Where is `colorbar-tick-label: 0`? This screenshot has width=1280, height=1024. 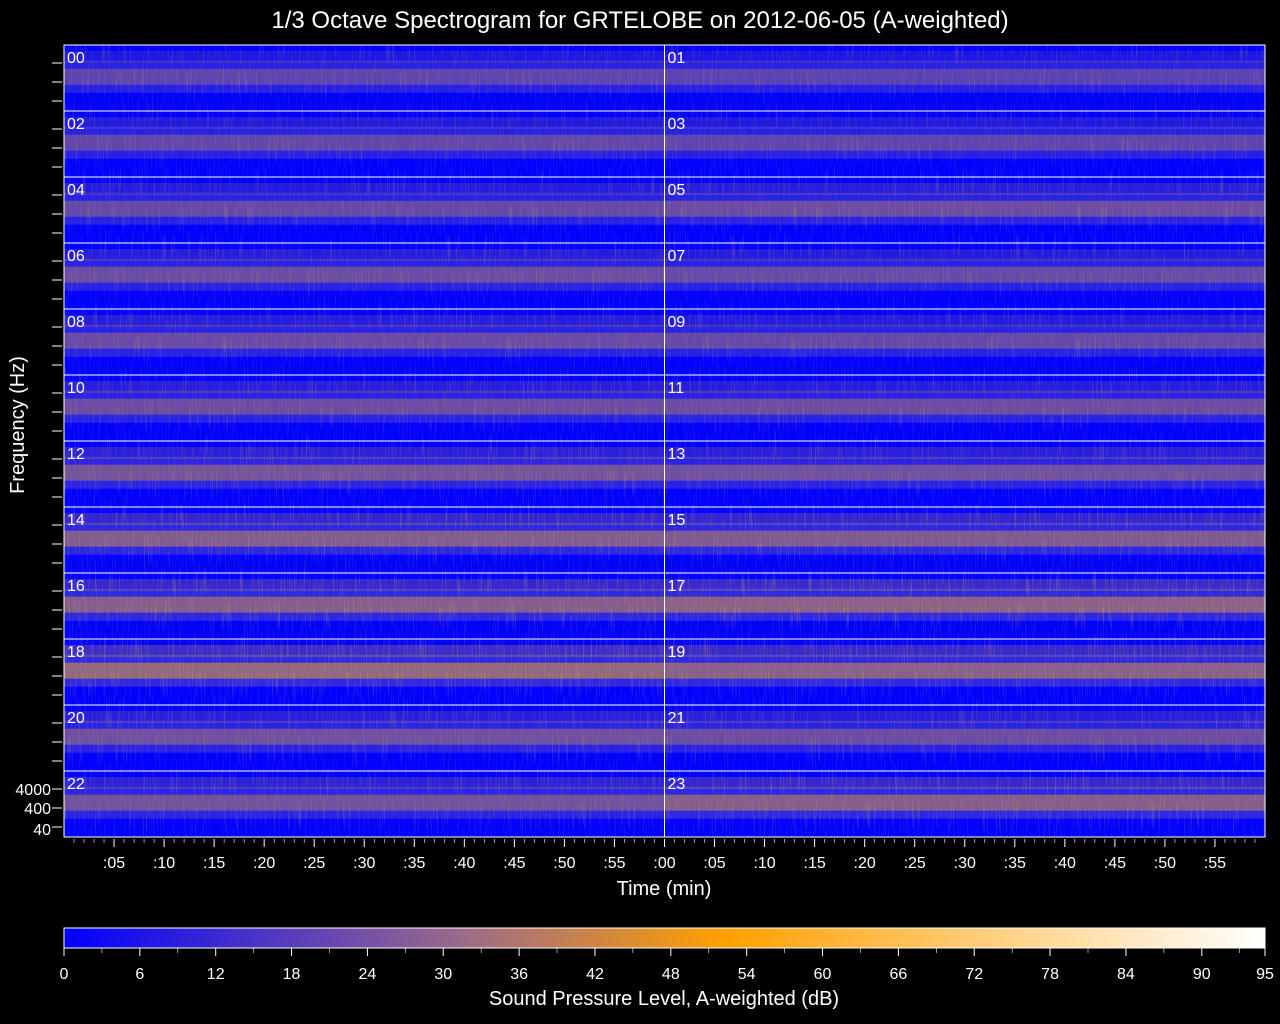 colorbar-tick-label: 0 is located at coordinates (64, 974).